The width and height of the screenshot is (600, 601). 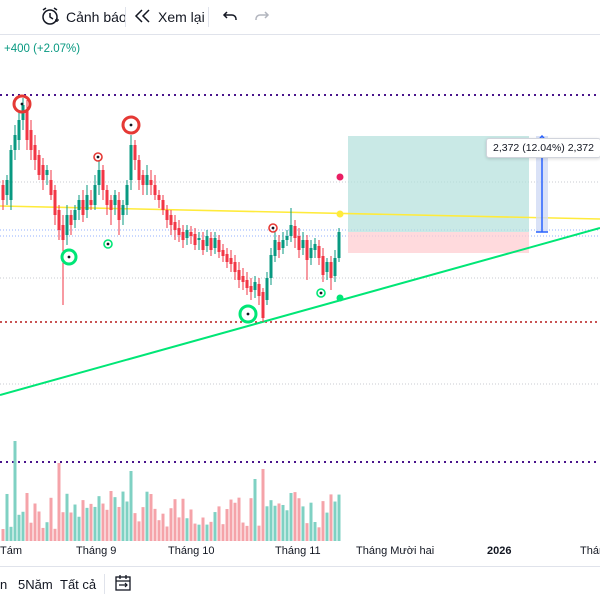 I want to click on rewind-icon, so click(x=143, y=17).